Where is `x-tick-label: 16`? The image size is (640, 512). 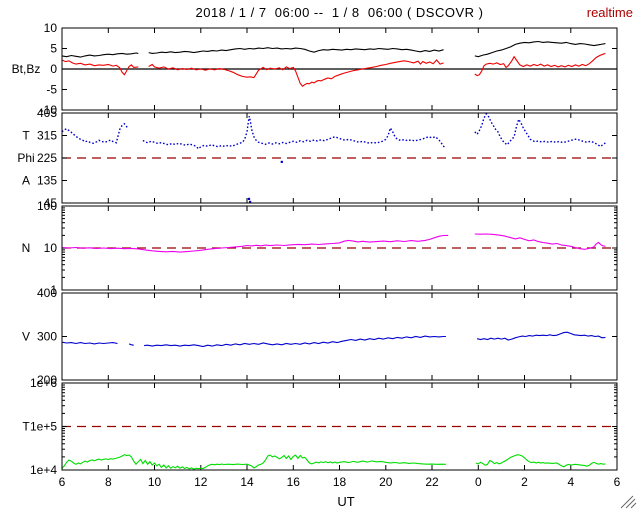
x-tick-label: 16 is located at coordinates (294, 482).